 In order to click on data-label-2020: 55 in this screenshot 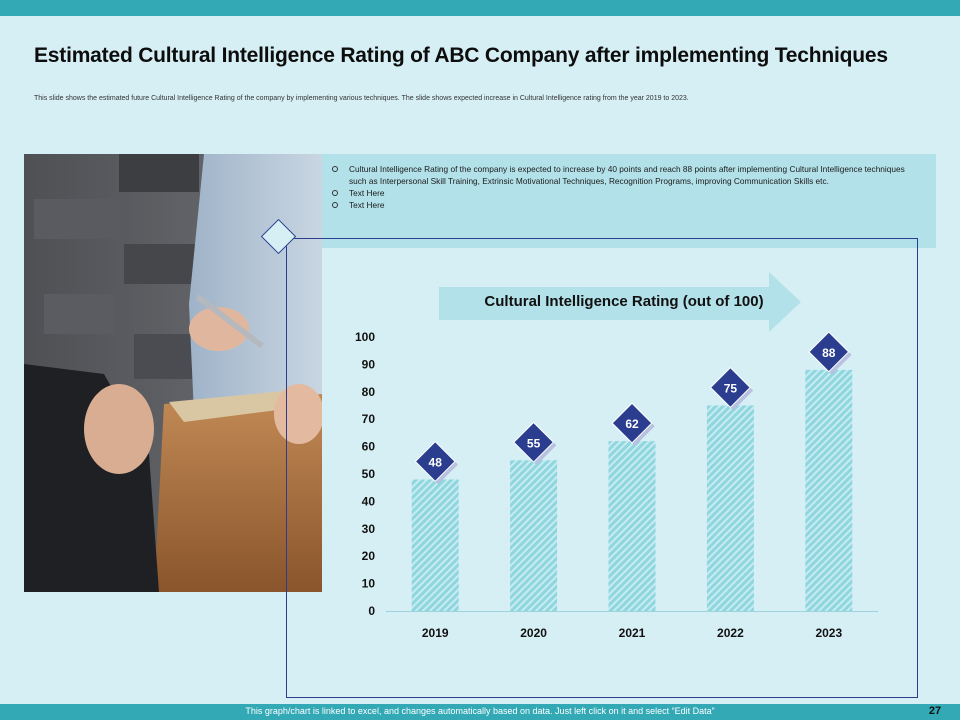, I will do `click(535, 443)`.